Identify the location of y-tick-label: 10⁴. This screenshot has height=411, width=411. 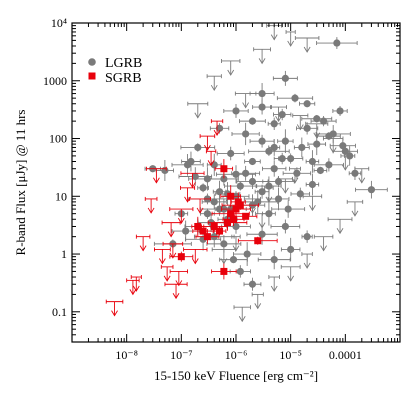
(59, 23).